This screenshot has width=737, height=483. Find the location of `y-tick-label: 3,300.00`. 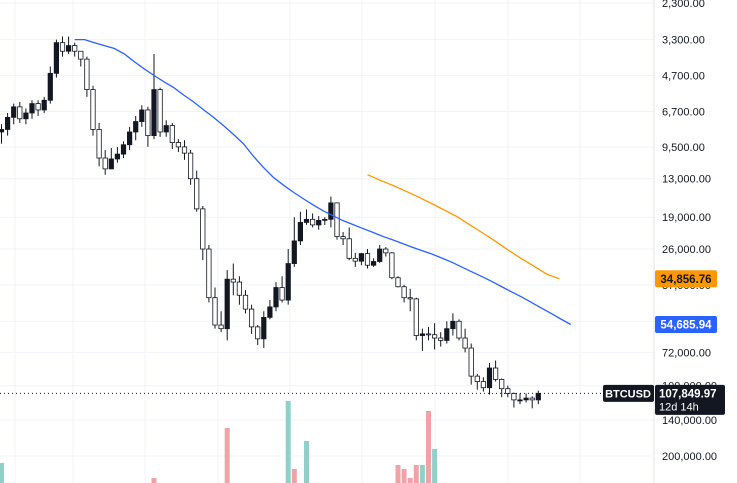

y-tick-label: 3,300.00 is located at coordinates (683, 41).